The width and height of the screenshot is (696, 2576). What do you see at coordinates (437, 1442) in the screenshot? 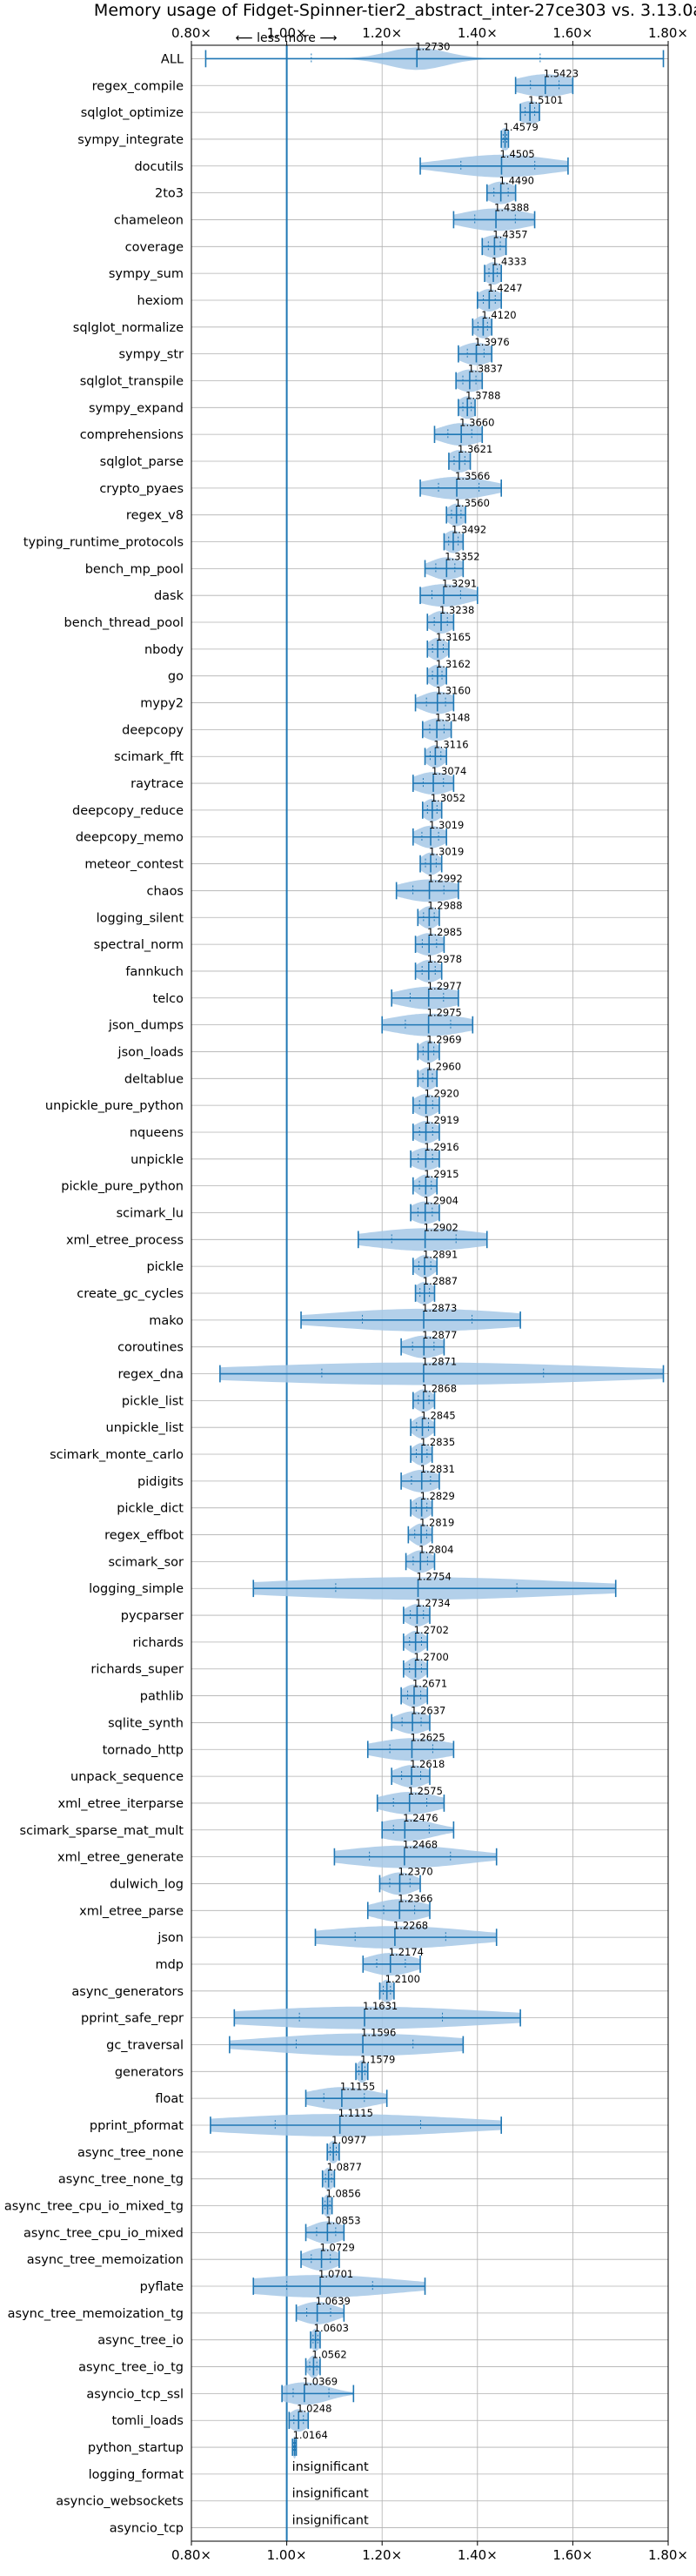
I see `value-label: 1.2835` at bounding box center [437, 1442].